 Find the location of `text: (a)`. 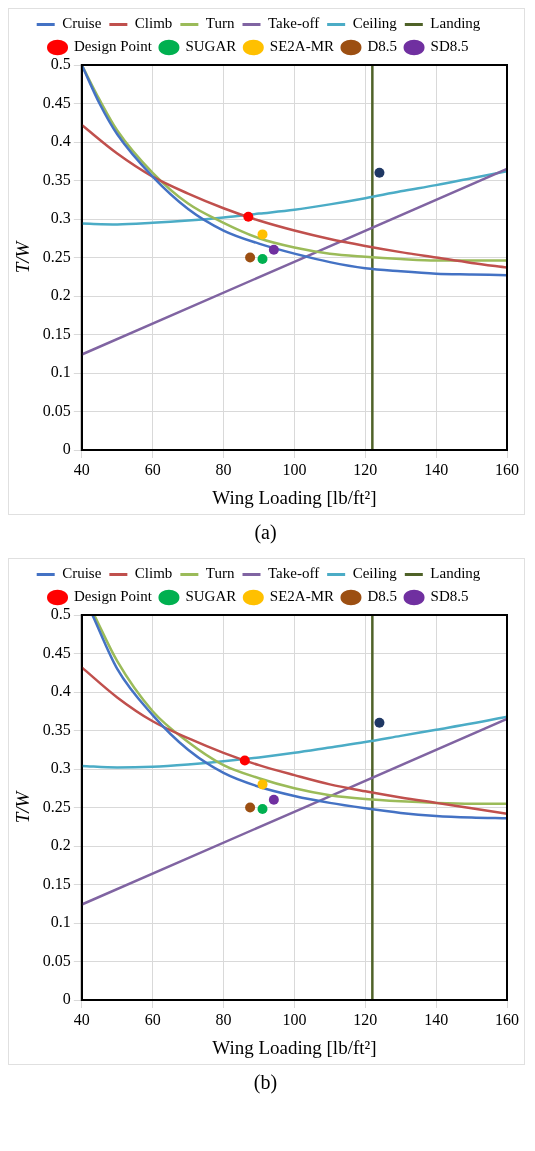

text: (a) is located at coordinates (265, 532).